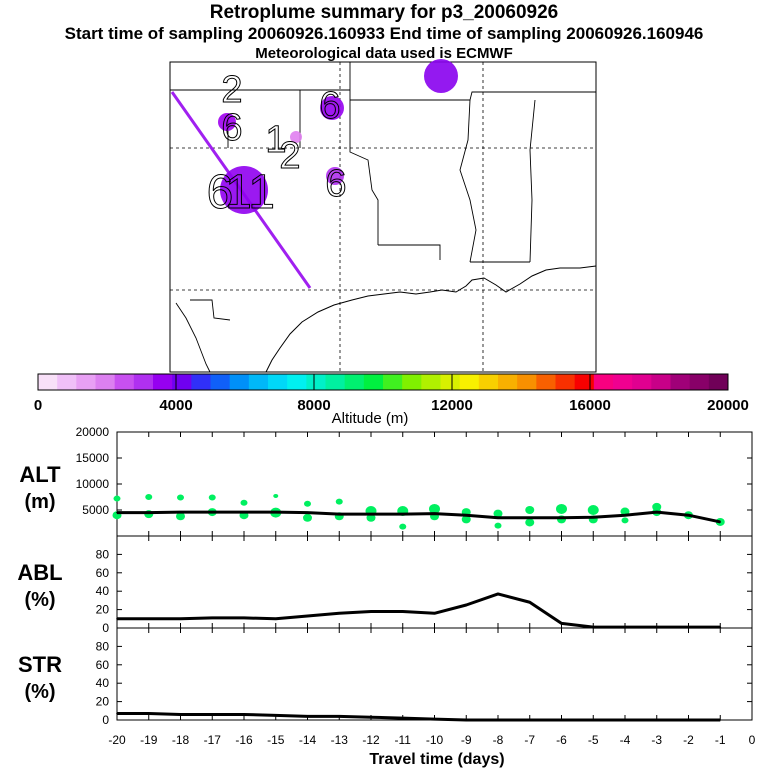 The height and width of the screenshot is (768, 768). What do you see at coordinates (656, 740) in the screenshot?
I see `x-tick-label: -3` at bounding box center [656, 740].